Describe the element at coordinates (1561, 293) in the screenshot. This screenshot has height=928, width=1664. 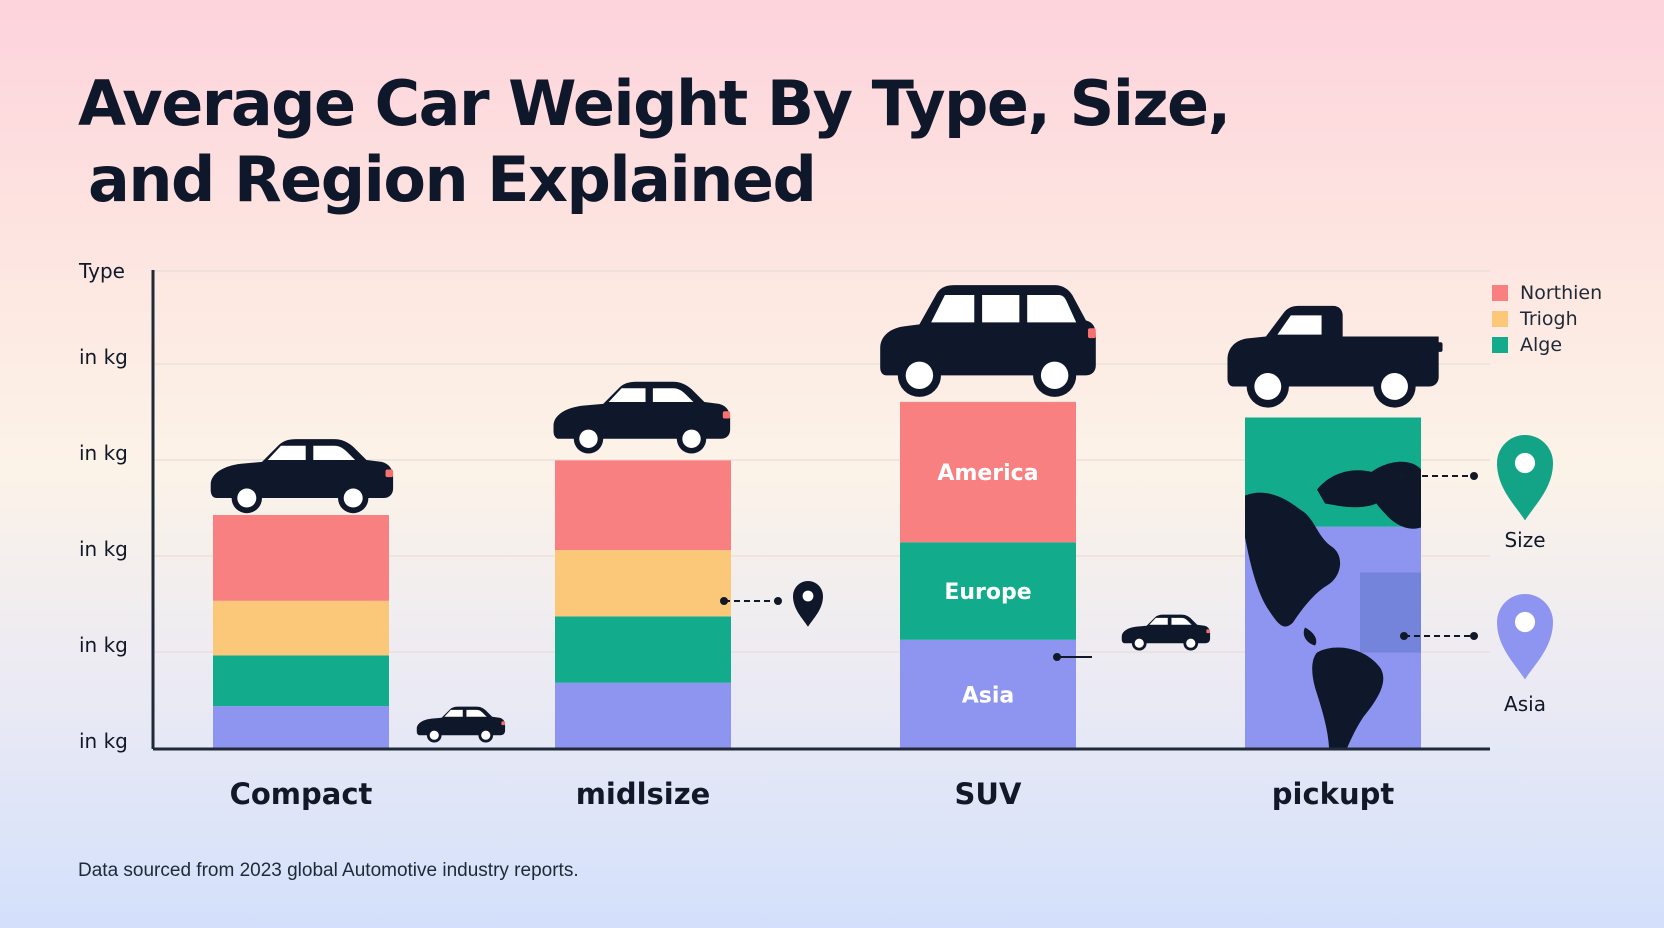
I see `legend-label-1: Northien` at that location.